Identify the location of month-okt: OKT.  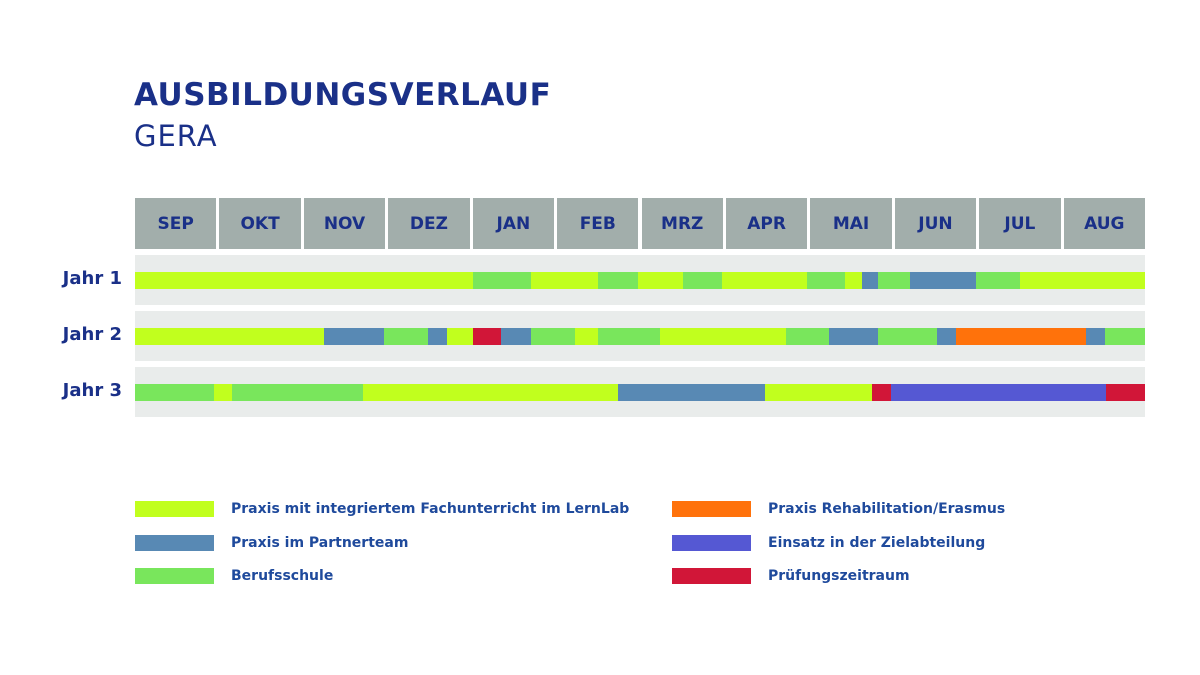
(260, 223).